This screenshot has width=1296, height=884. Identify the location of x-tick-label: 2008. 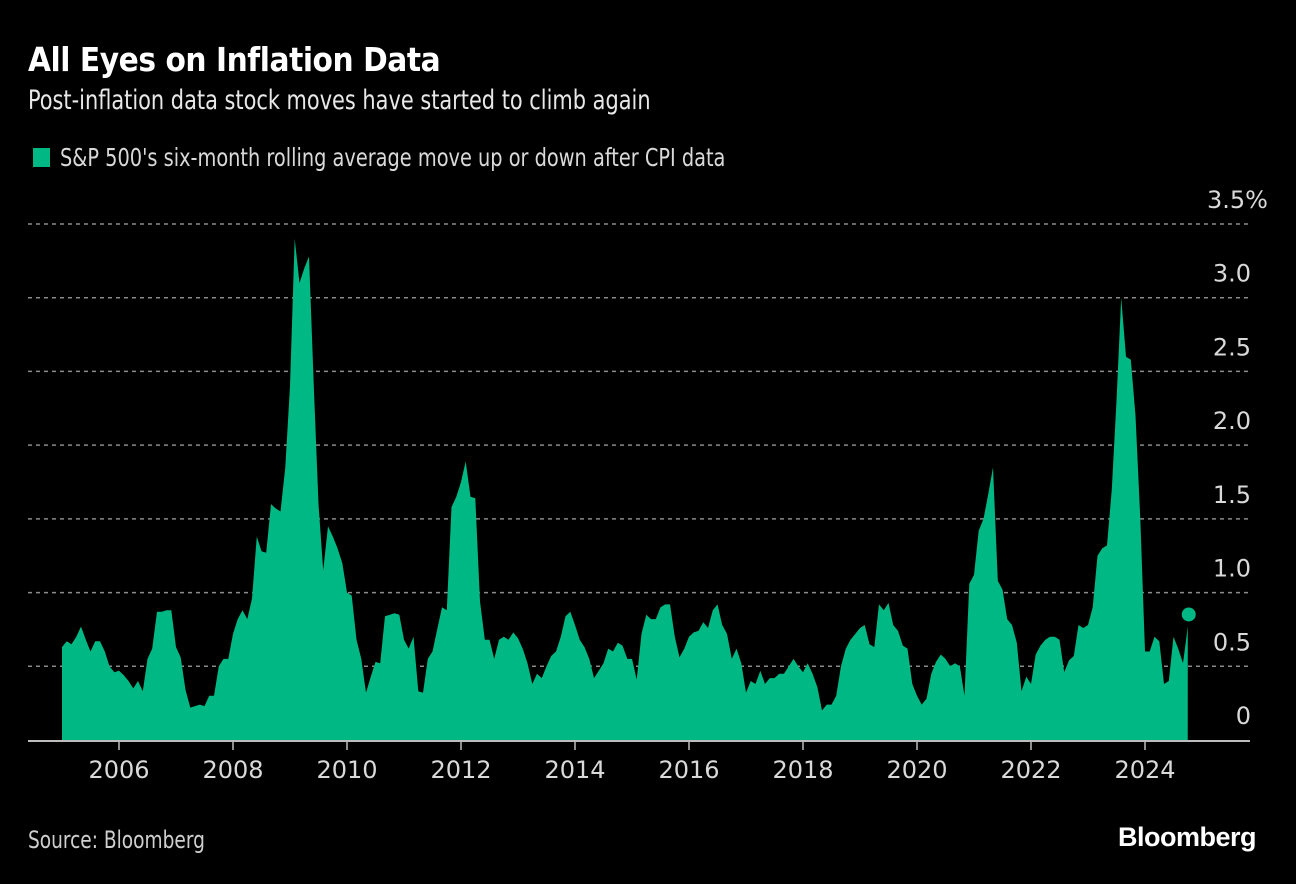
(232, 770).